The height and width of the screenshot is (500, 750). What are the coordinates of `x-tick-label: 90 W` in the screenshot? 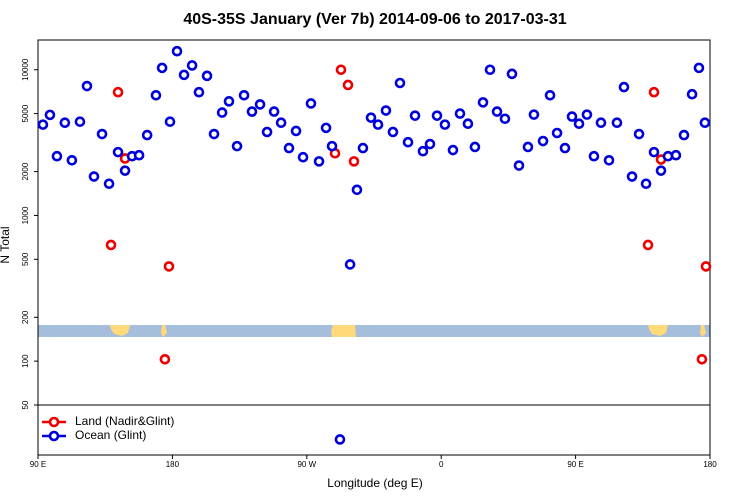 It's located at (306, 464).